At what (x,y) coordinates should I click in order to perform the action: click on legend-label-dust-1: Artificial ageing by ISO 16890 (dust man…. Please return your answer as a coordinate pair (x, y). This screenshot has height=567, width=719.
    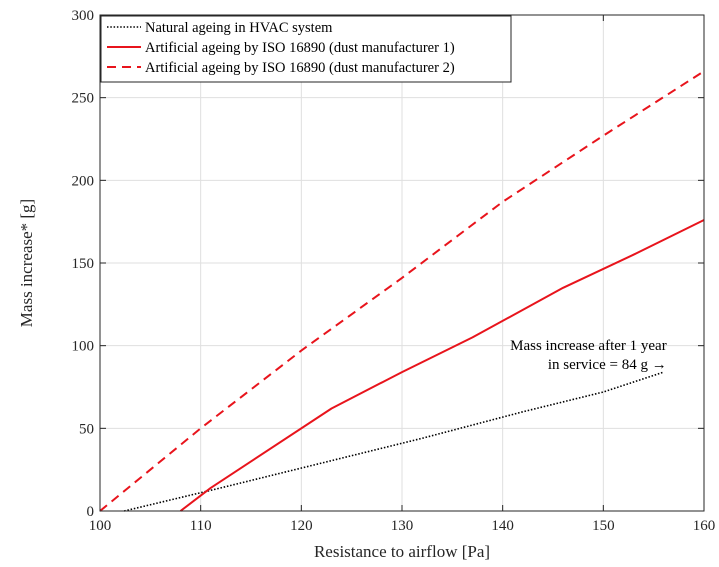
    Looking at the image, I should click on (300, 48).